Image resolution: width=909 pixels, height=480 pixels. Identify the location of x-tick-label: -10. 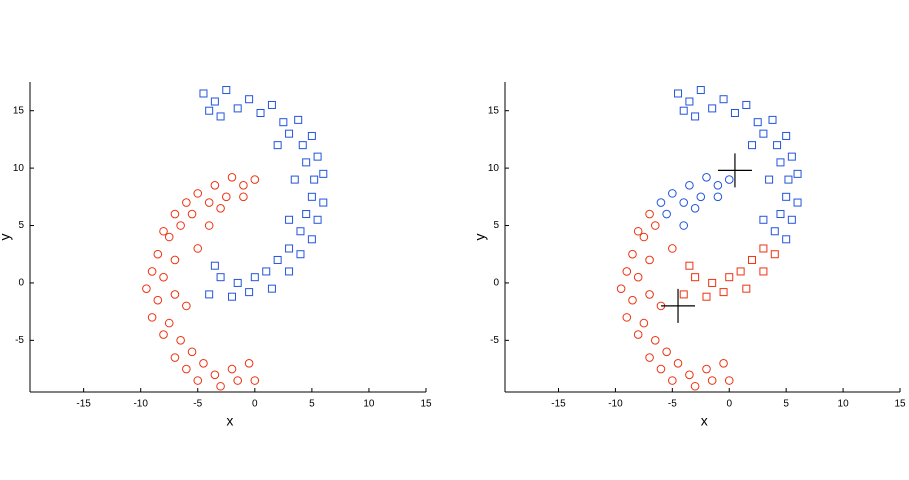
(140, 404).